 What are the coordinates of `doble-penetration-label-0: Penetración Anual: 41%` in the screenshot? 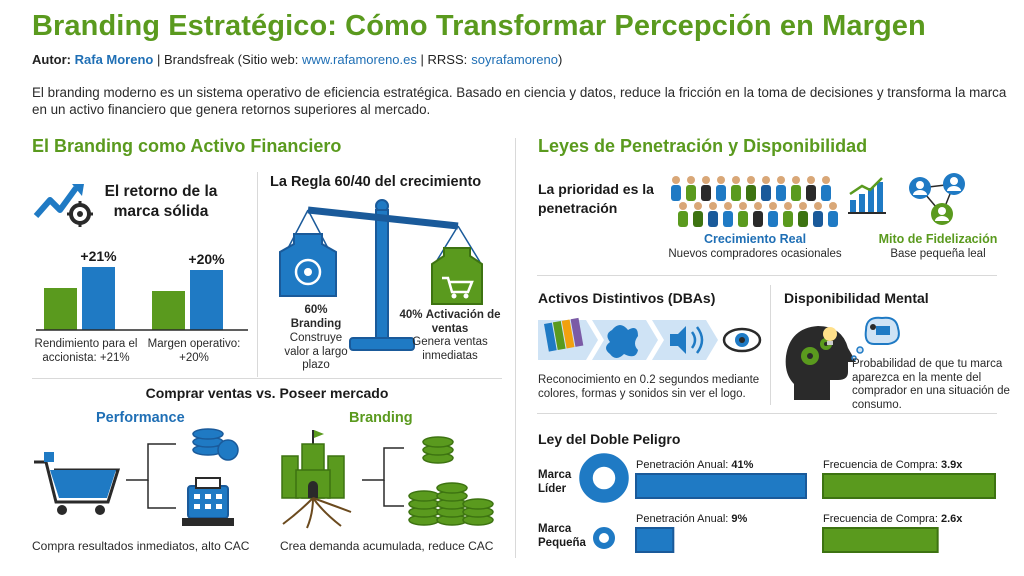 It's located at (695, 465).